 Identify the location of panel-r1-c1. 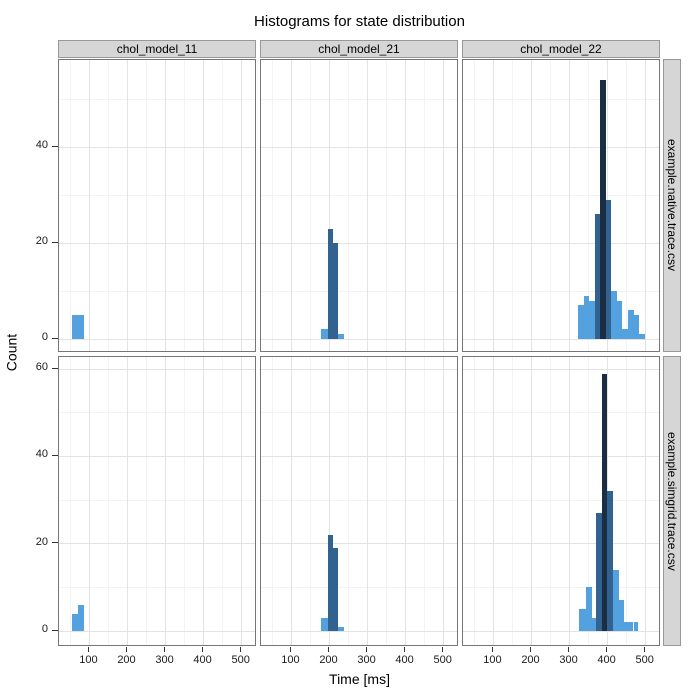
(359, 501).